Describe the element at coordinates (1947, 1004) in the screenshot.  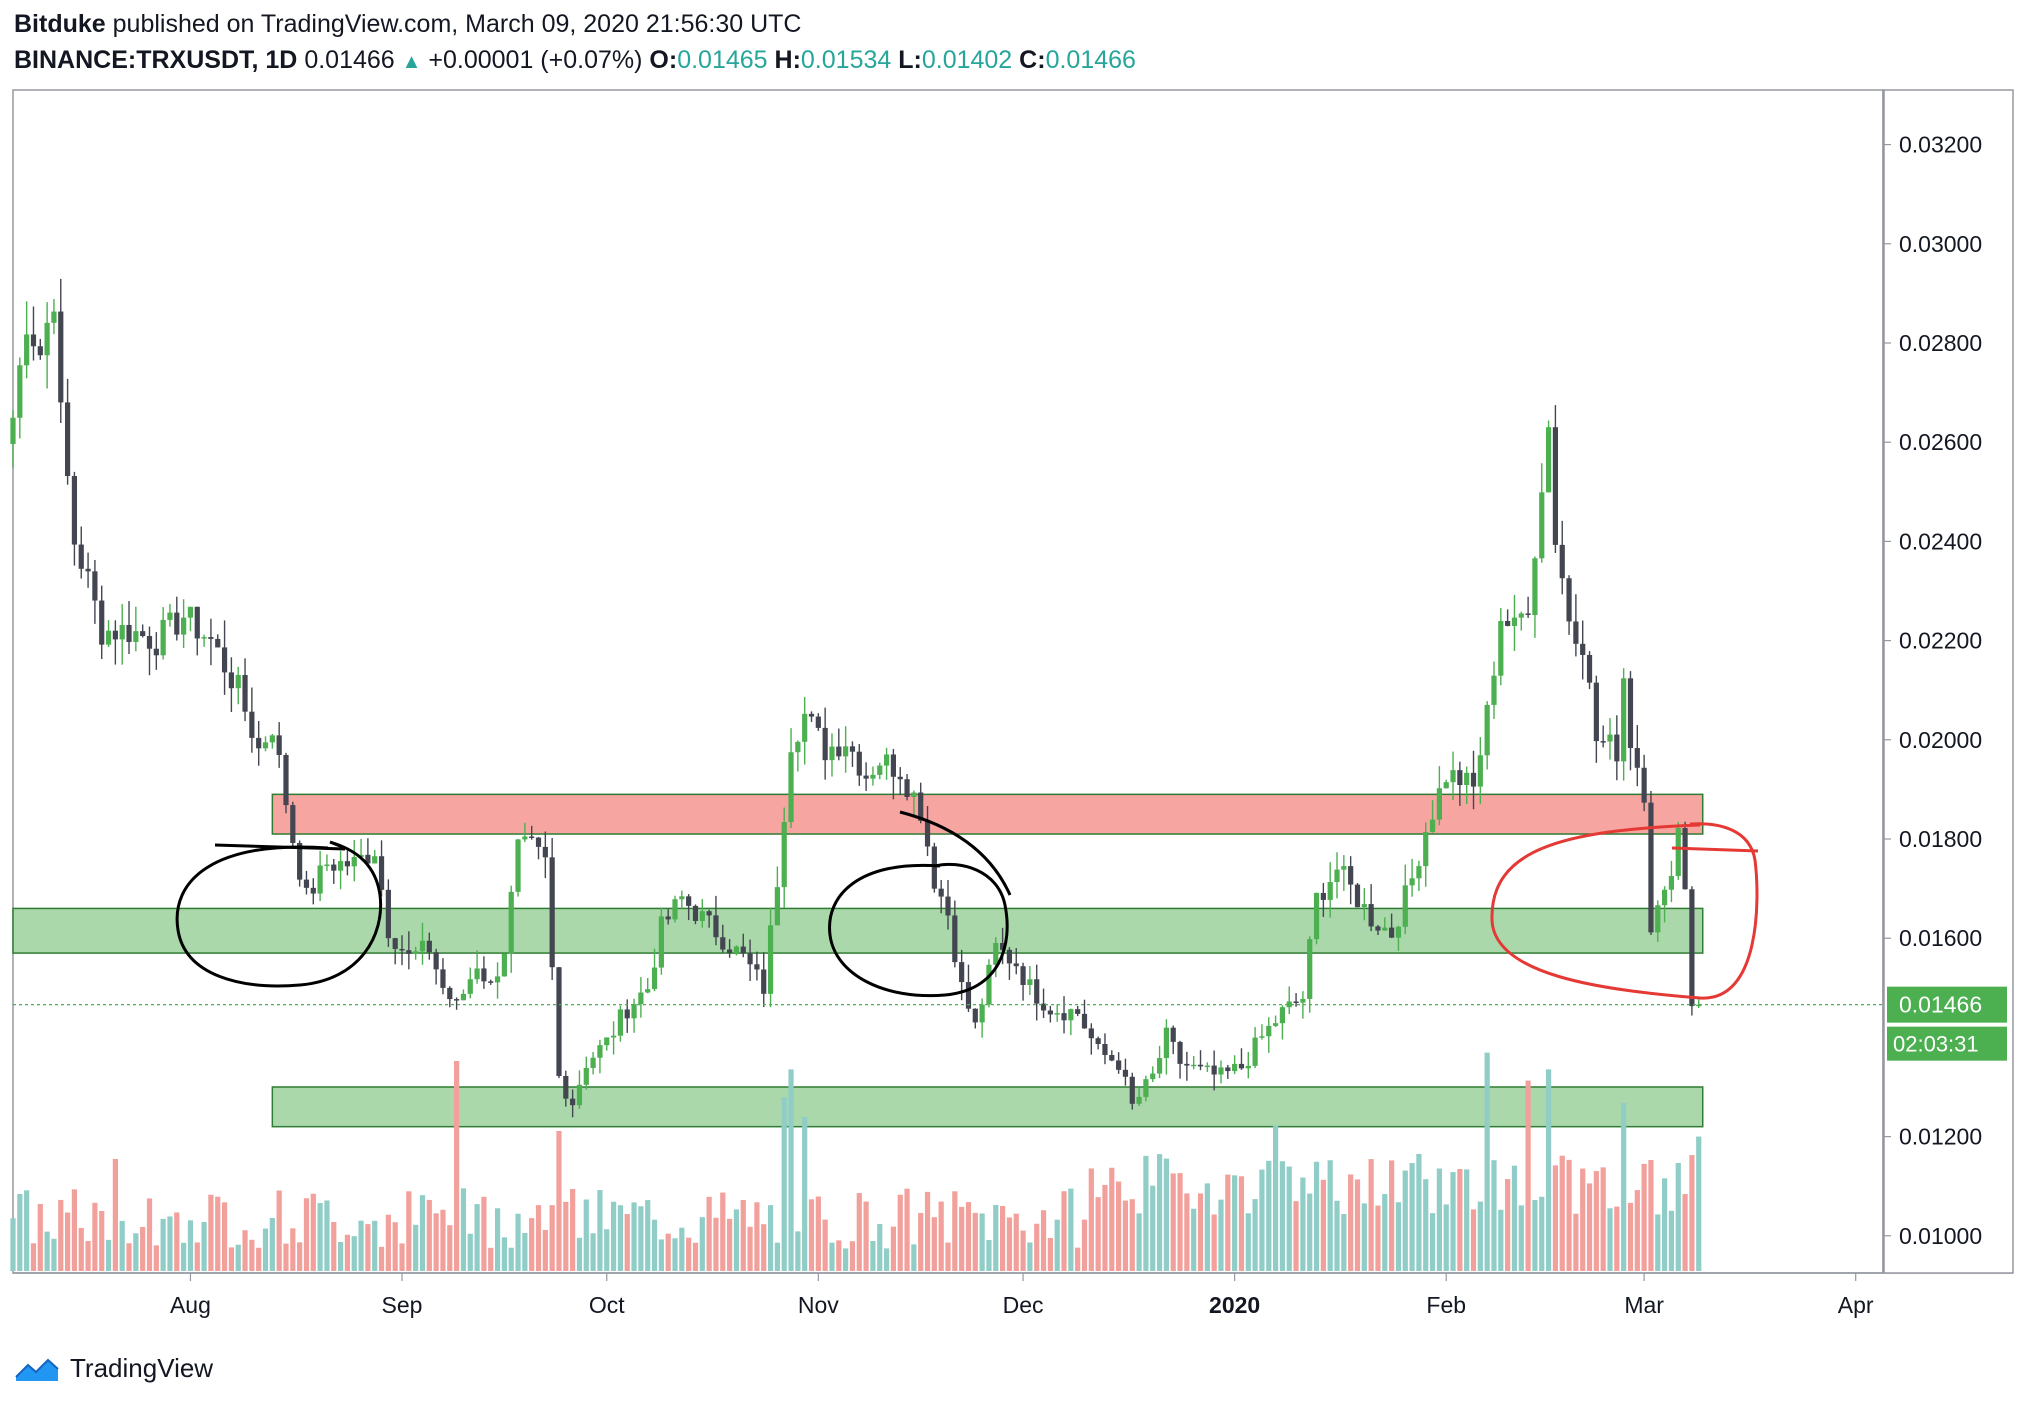
I see `current-price-badge` at that location.